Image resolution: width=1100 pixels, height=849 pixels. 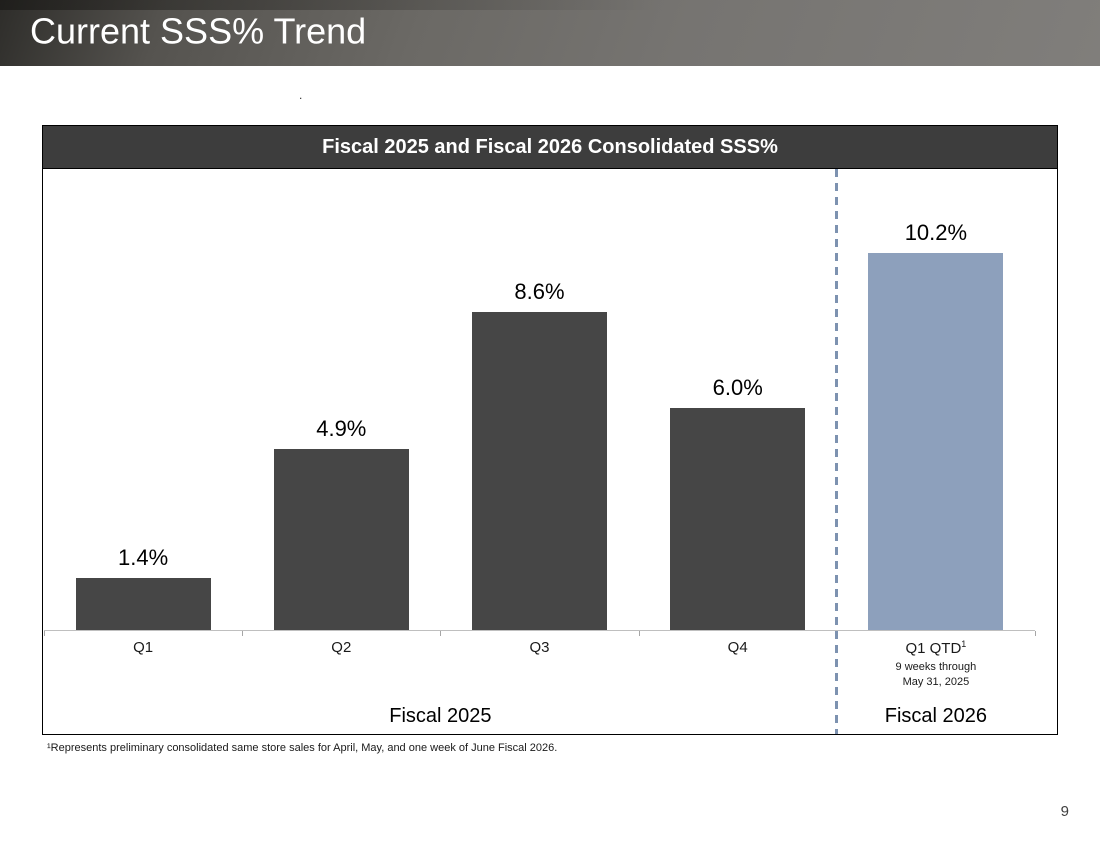 What do you see at coordinates (737, 647) in the screenshot?
I see `x-axis-label-q4: Q4` at bounding box center [737, 647].